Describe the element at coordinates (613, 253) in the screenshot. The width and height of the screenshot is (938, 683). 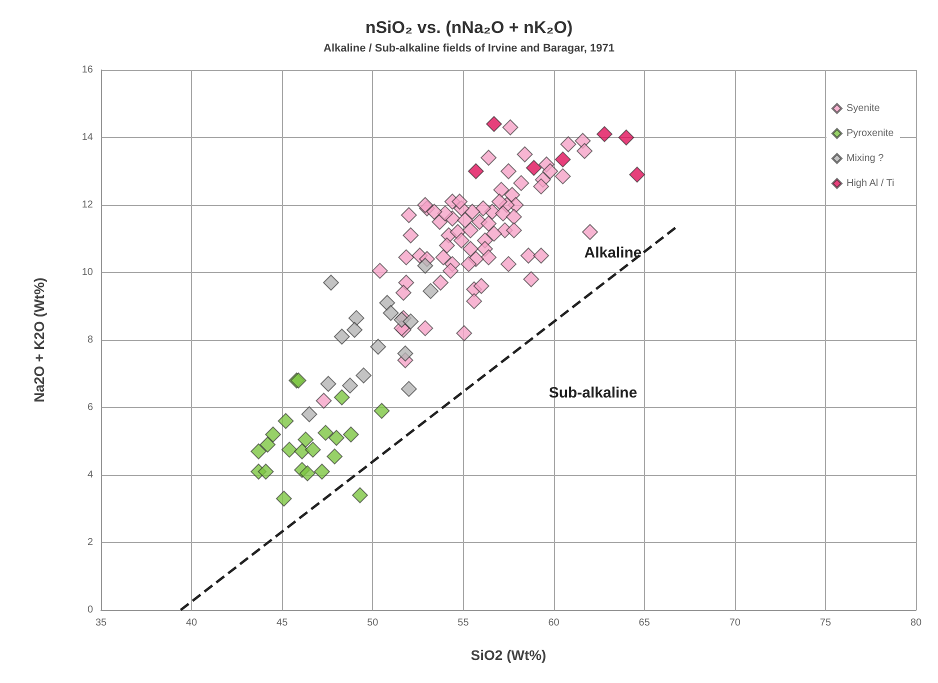
I see `annotation: Alkaline` at that location.